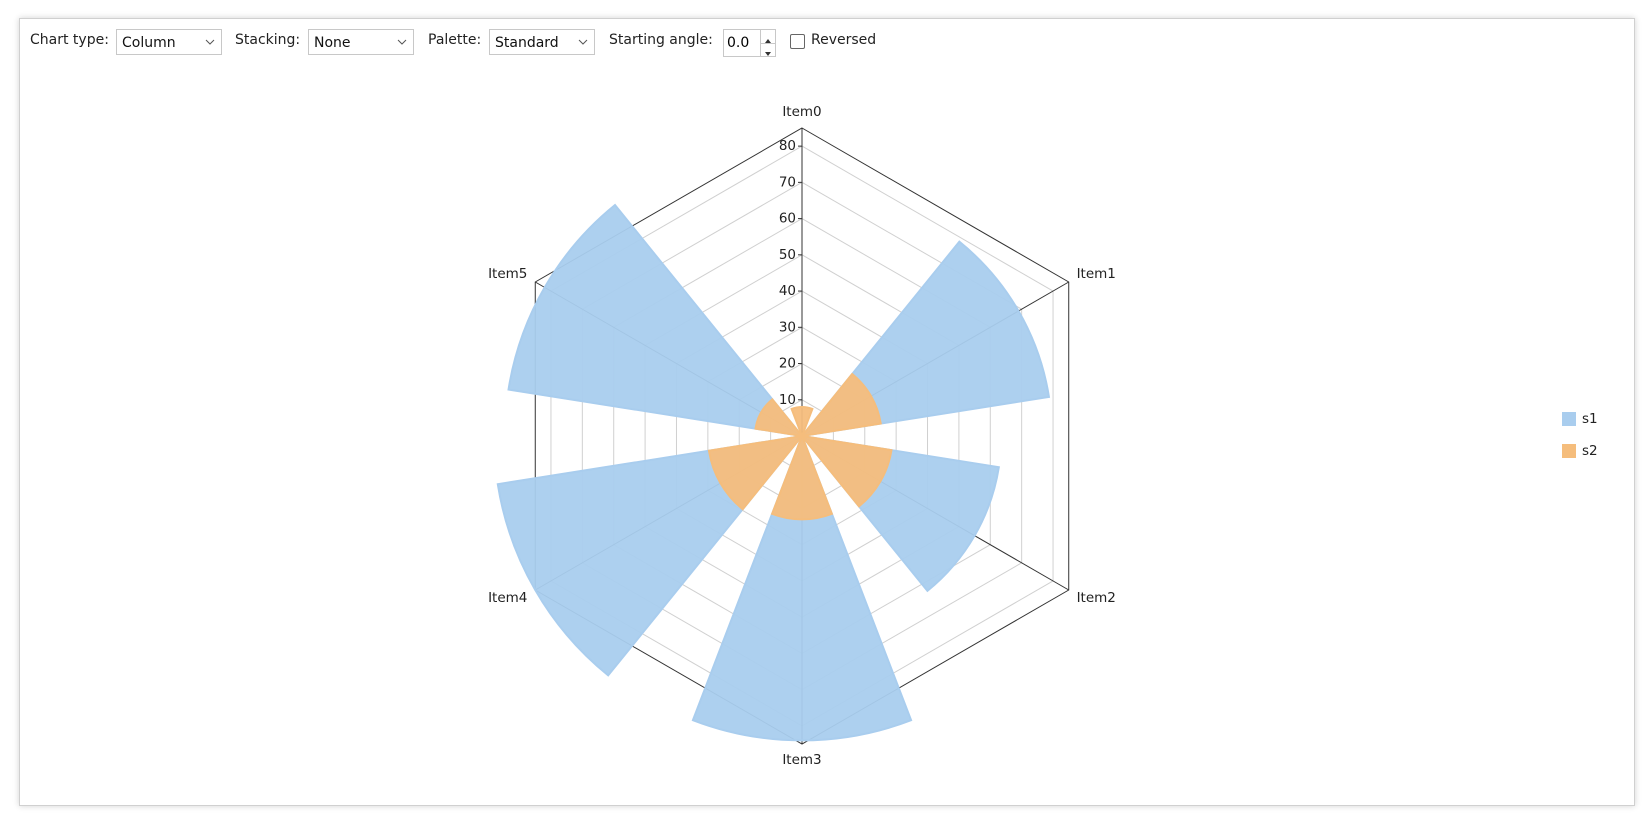  Describe the element at coordinates (767, 37) in the screenshot. I see `spin-up` at that location.